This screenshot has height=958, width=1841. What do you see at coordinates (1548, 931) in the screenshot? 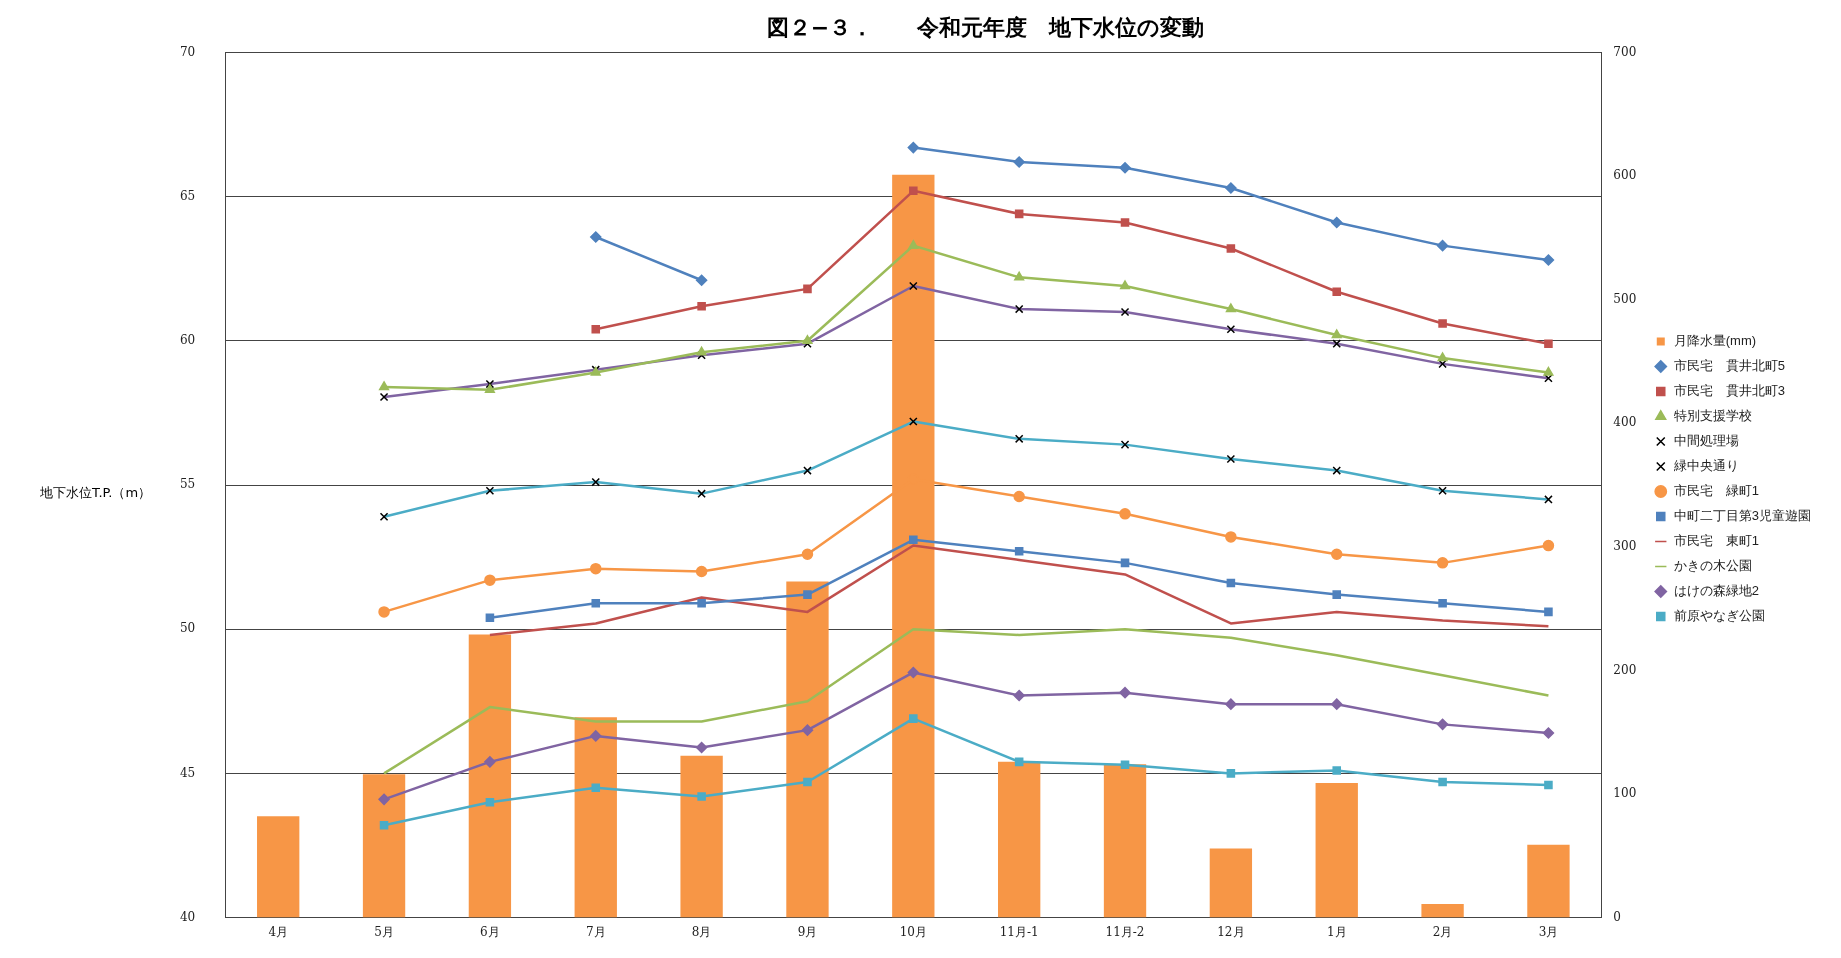
I see `x-tick-label: 3月` at bounding box center [1548, 931].